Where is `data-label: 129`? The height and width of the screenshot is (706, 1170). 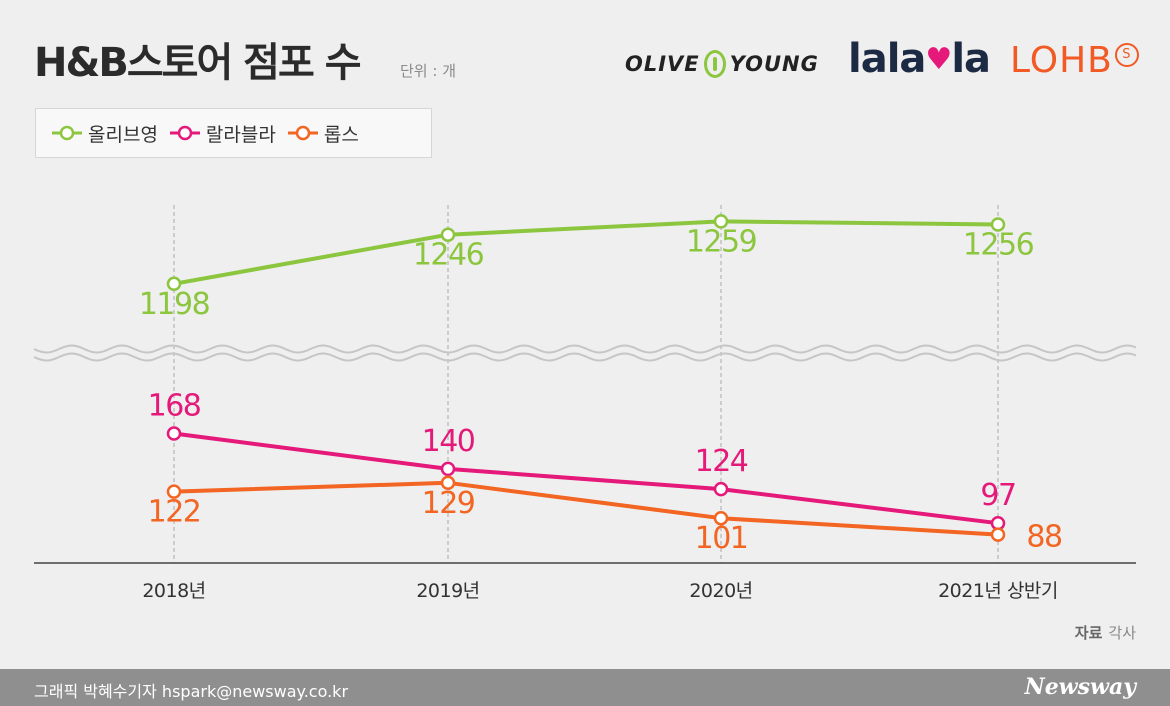 data-label: 129 is located at coordinates (448, 503).